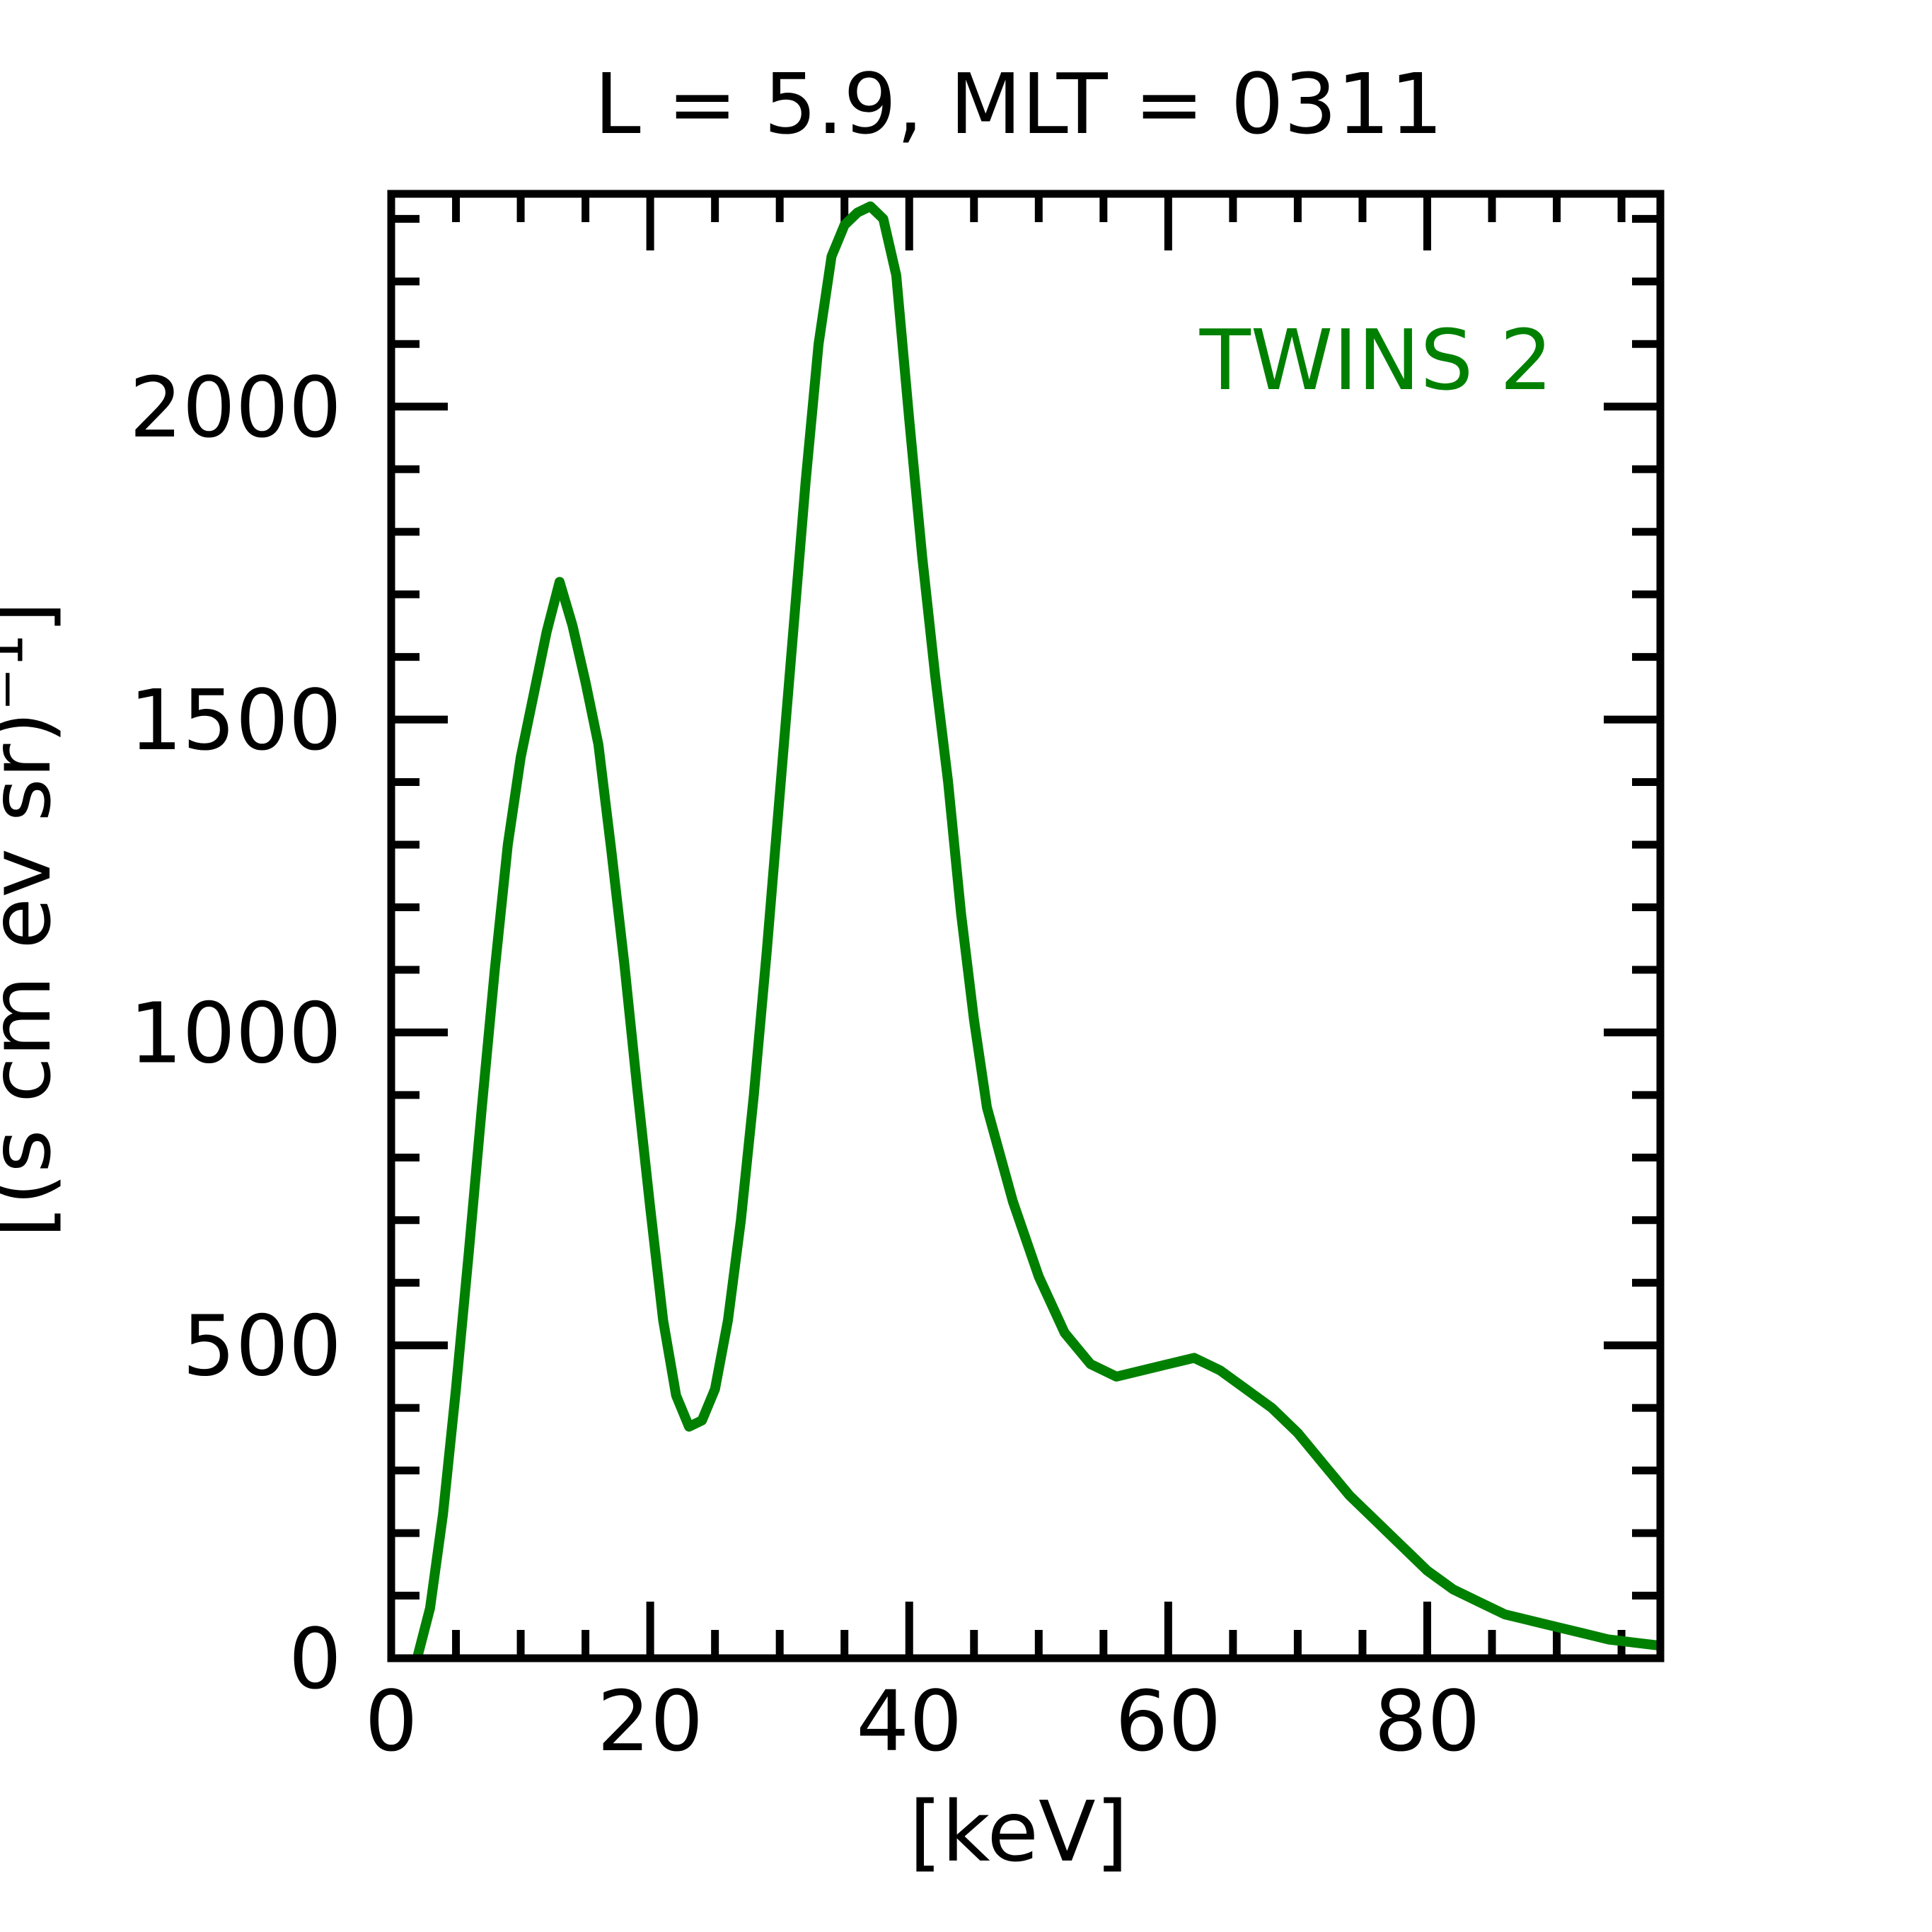 This screenshot has width=1932, height=1932. Describe the element at coordinates (262, 1346) in the screenshot. I see `y-tick-label: 500` at that location.